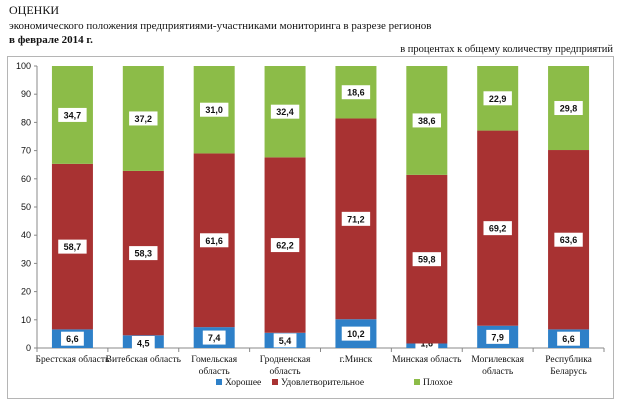 The image size is (623, 406). I want to click on data-label: 34,7, so click(73, 115).